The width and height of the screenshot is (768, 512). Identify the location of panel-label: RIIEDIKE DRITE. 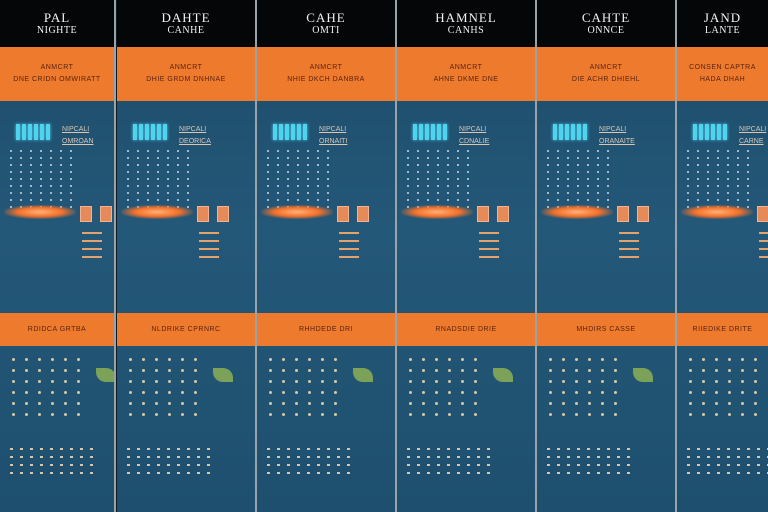
(722, 329).